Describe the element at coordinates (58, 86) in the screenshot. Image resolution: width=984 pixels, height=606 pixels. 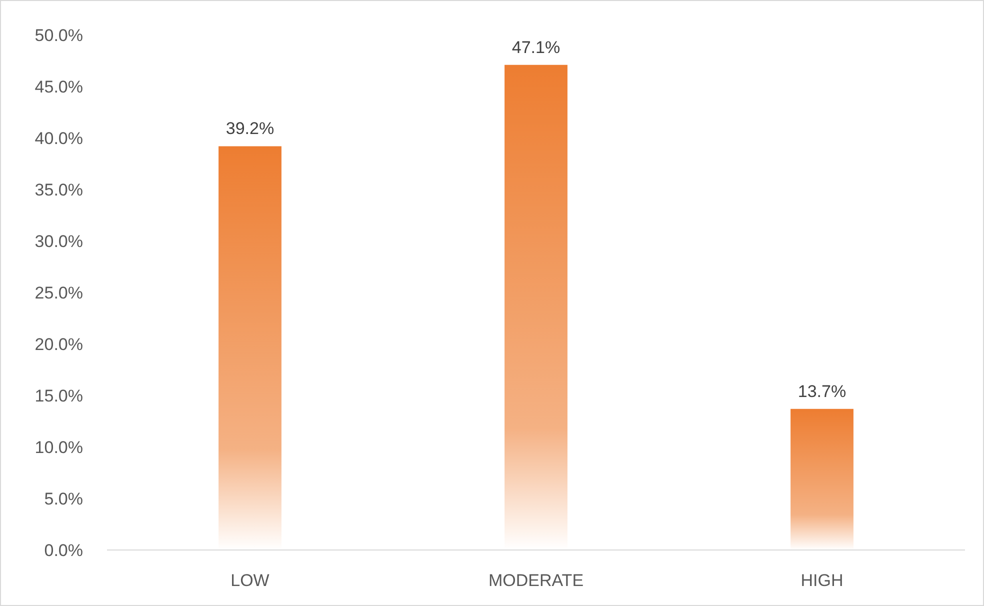
I see `y-tick-label: 45.0%` at that location.